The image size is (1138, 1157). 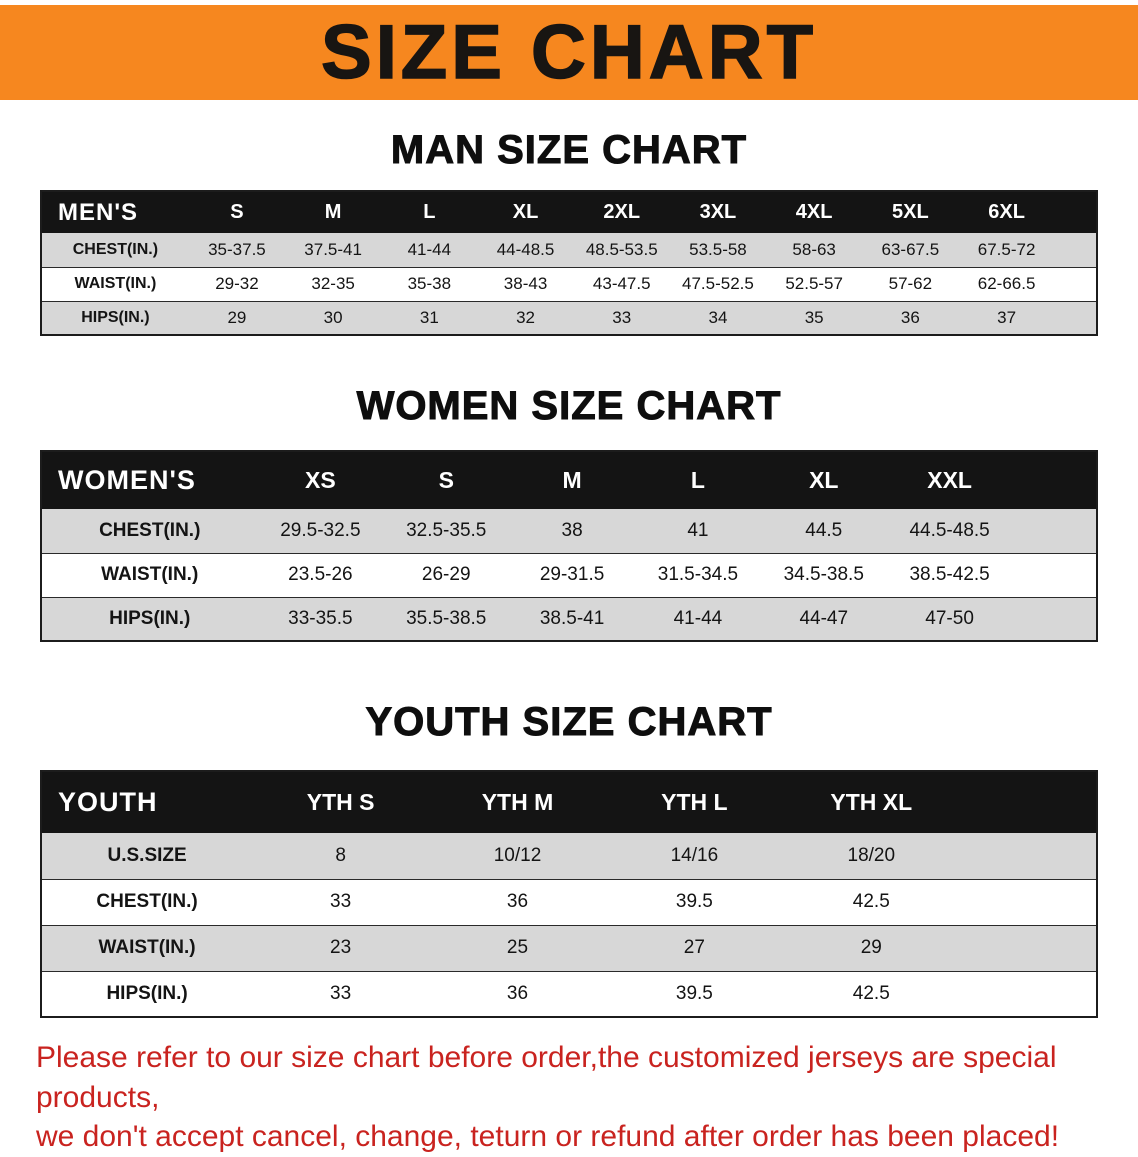 I want to click on men-chest-in-value-9: 67.5-72, so click(x=1006, y=249).